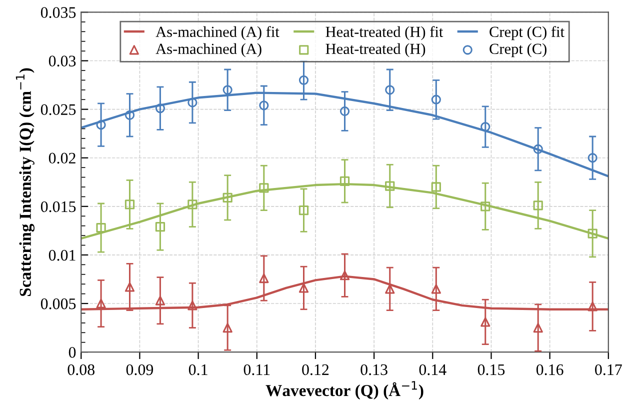 This screenshot has width=624, height=407. Describe the element at coordinates (62, 61) in the screenshot. I see `y-tick-label: 0.03` at that location.